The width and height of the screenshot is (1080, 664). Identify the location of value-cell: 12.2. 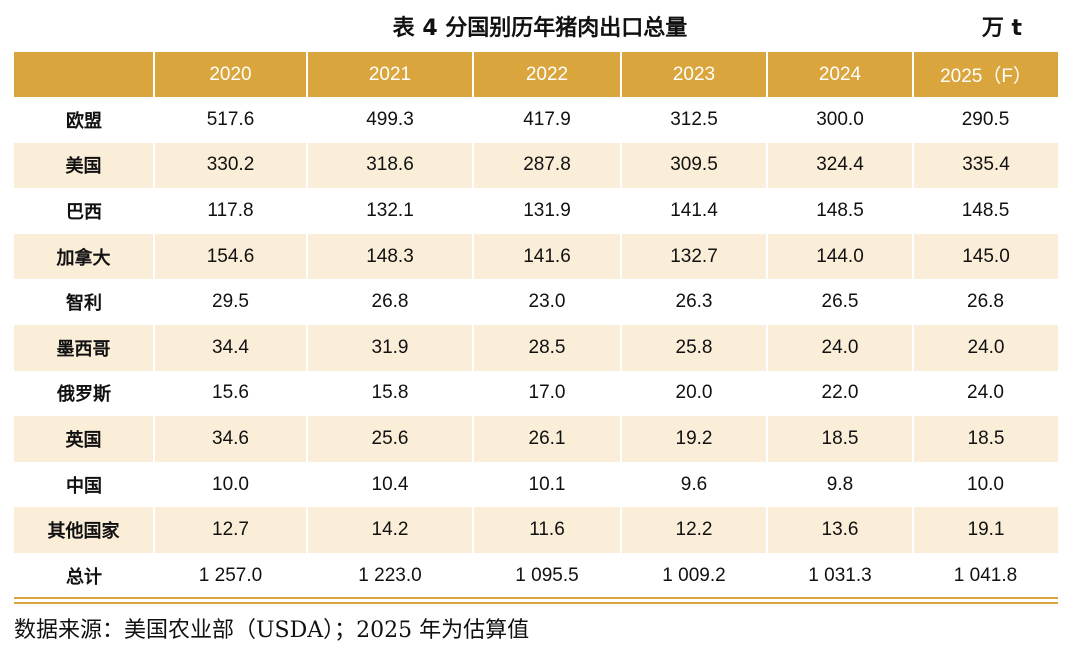
(693, 530).